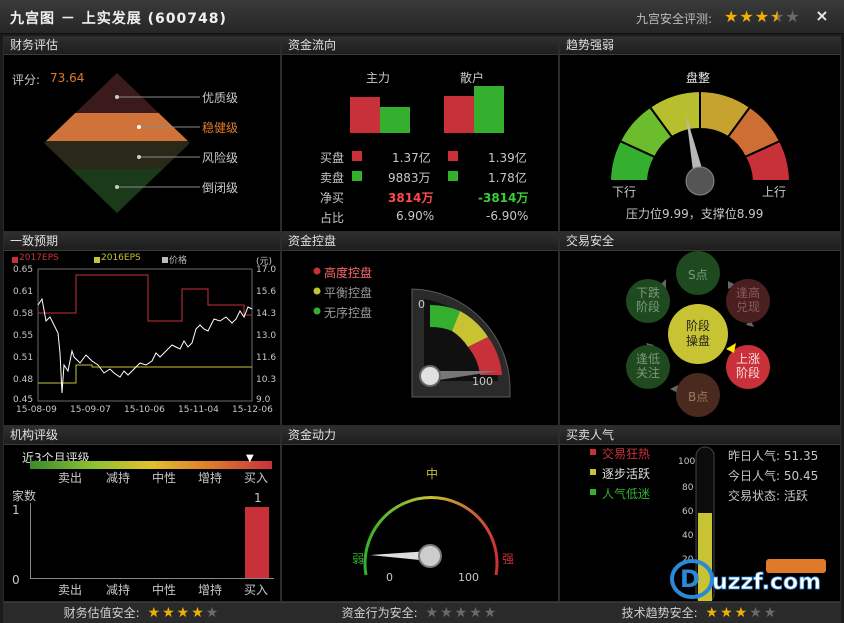 This screenshot has height=623, width=844. I want to click on level-bankrupt: 倒闭级, so click(220, 188).